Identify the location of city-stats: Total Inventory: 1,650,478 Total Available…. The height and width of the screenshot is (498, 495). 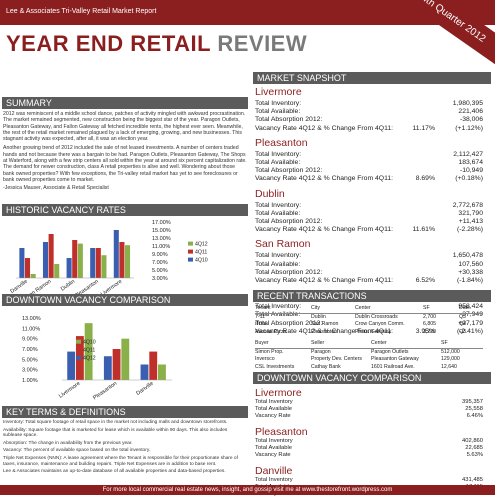
(369, 268).